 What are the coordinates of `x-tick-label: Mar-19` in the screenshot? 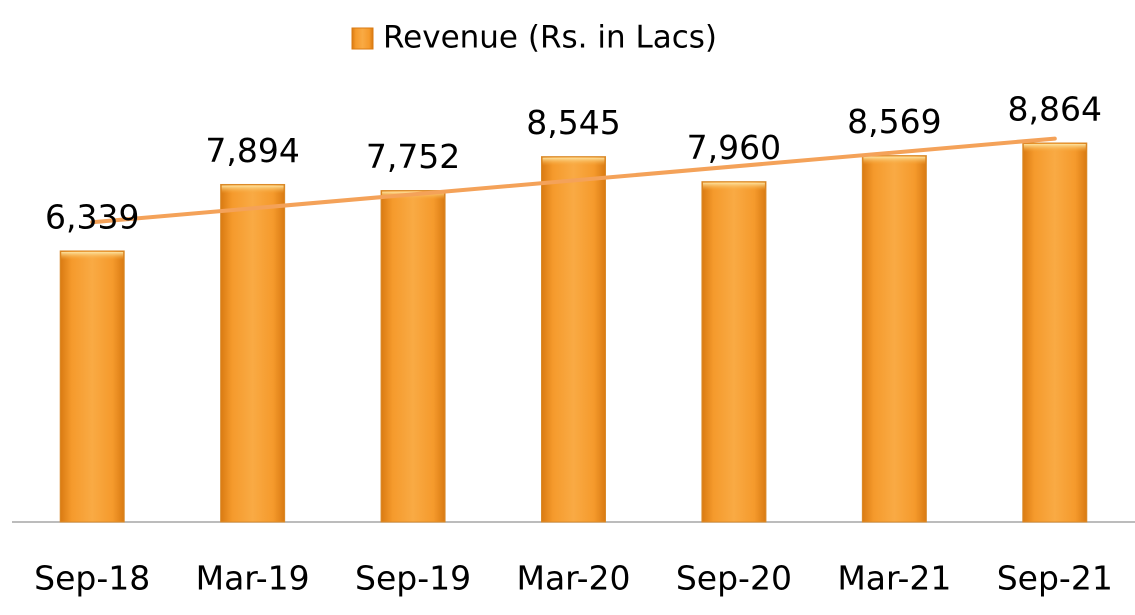 It's located at (253, 578).